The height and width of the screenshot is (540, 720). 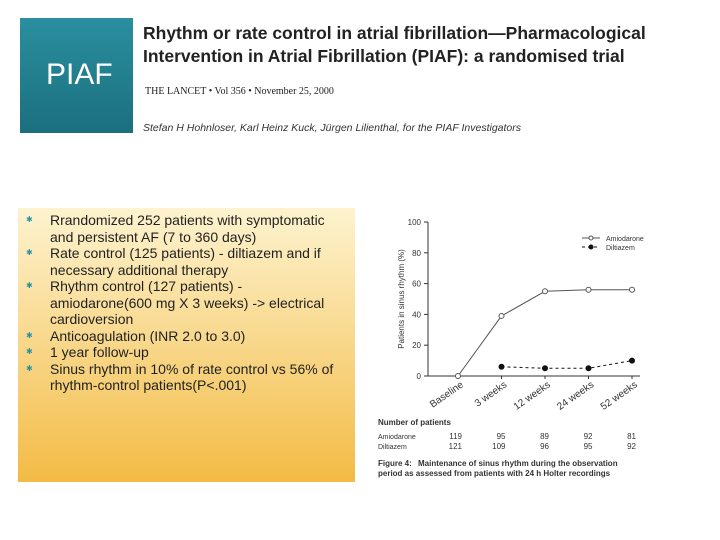 What do you see at coordinates (414, 422) in the screenshot?
I see `table-title: Number of patients` at bounding box center [414, 422].